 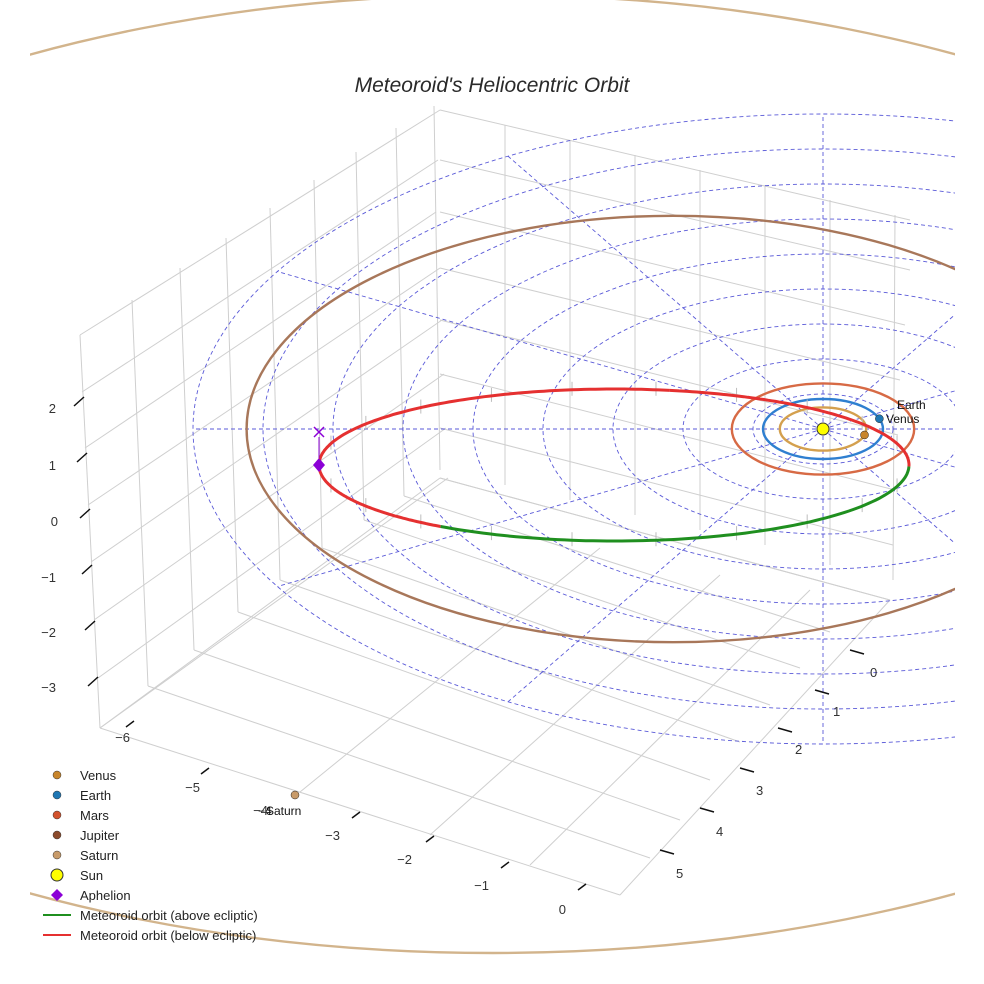 What do you see at coordinates (94, 815) in the screenshot?
I see `legend-label: Mars` at bounding box center [94, 815].